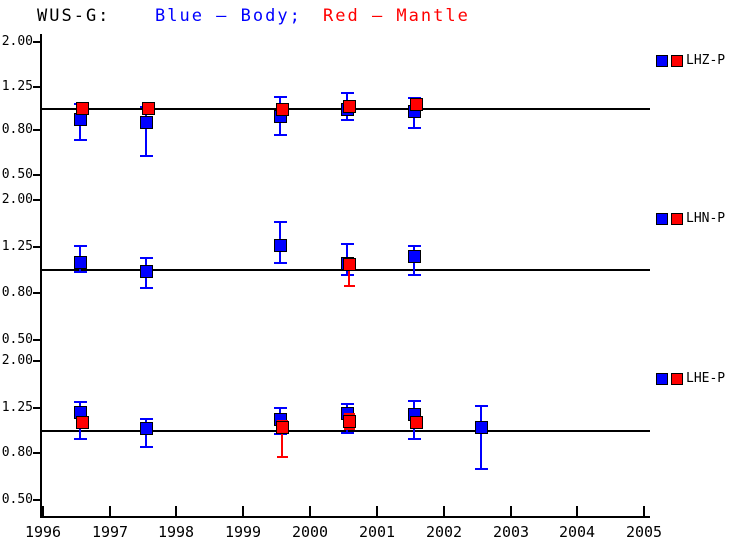  Describe the element at coordinates (176, 532) in the screenshot. I see `x-tick-label: 1998` at that location.